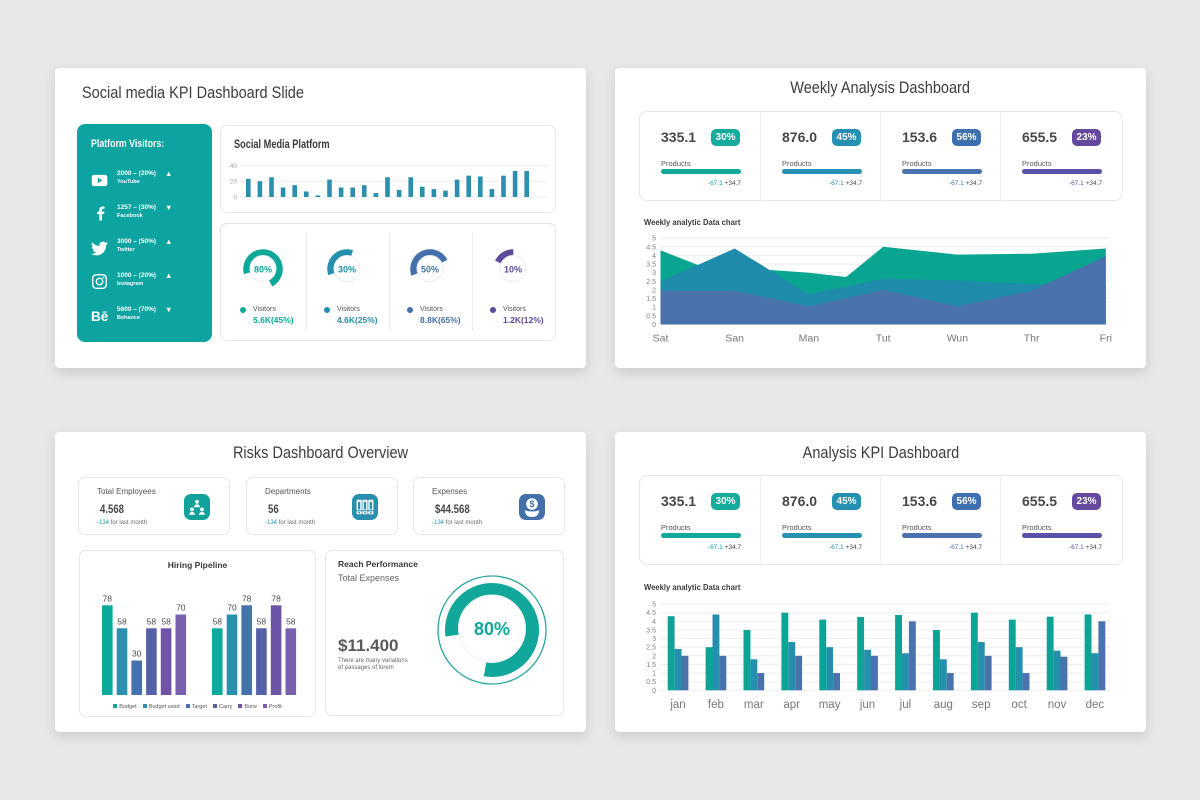 This screenshot has width=1200, height=800. What do you see at coordinates (754, 705) in the screenshot?
I see `svg-text: mar` at bounding box center [754, 705].